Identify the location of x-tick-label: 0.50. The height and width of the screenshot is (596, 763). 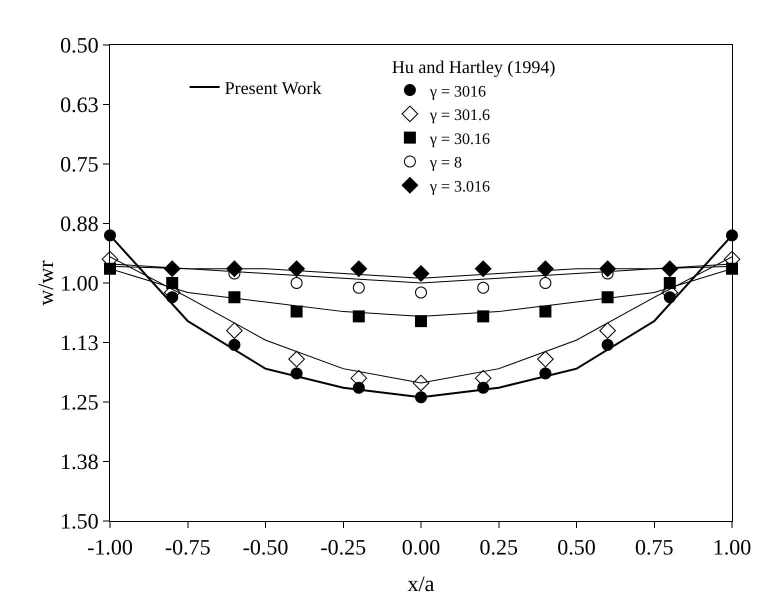
(576, 547).